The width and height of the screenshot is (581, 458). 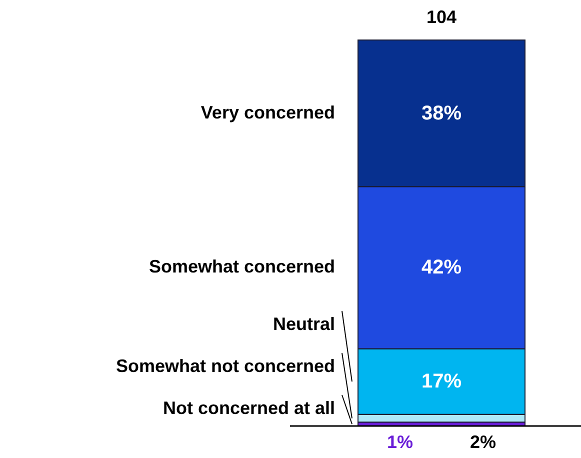 I want to click on data-label: 38%, so click(x=441, y=113).